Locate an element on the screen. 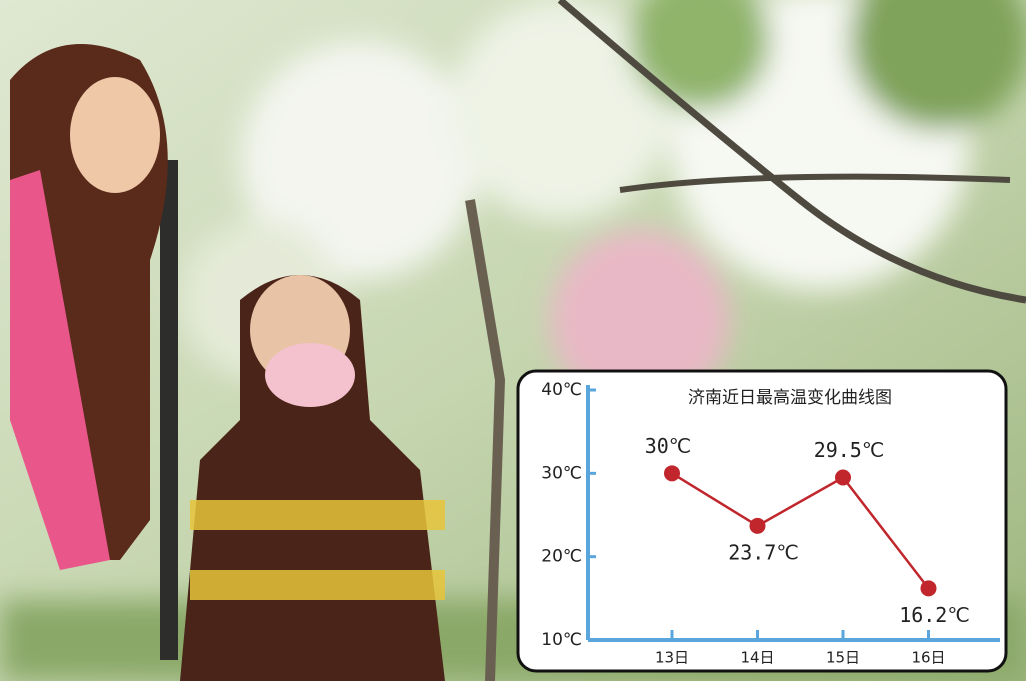  x-tick-label: 14日 is located at coordinates (757, 658).